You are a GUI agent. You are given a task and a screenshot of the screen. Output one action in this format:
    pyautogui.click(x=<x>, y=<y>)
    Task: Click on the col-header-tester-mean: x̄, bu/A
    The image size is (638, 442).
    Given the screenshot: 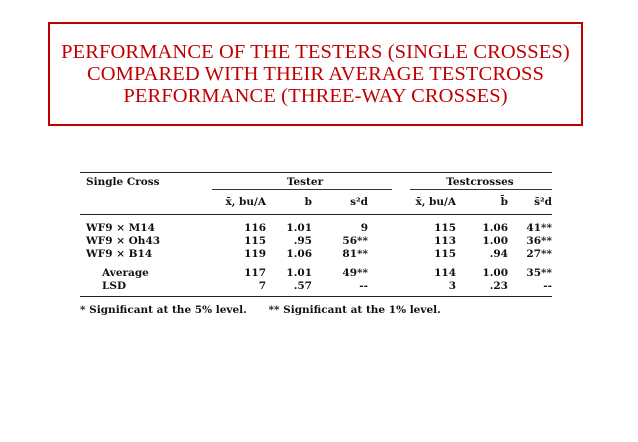 What is the action you would take?
    pyautogui.click(x=245, y=202)
    